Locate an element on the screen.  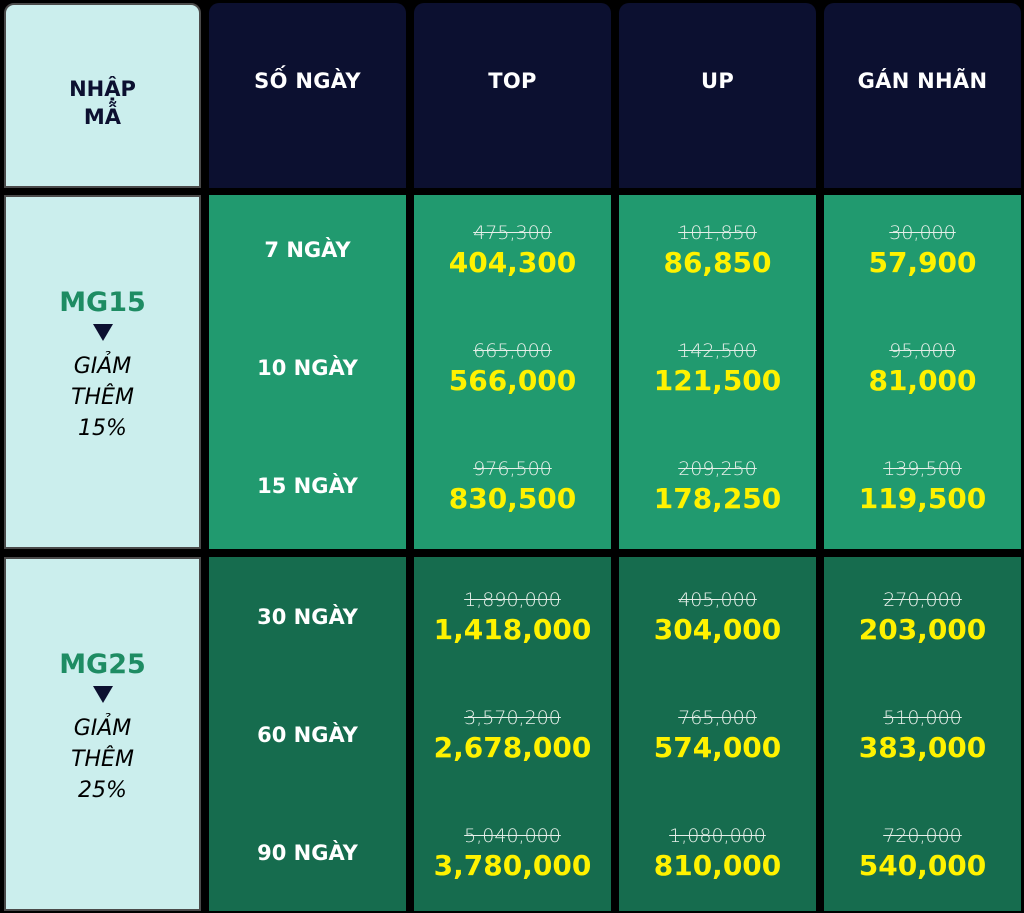
price-cell: 139,500 119,500 is located at coordinates (922, 487).